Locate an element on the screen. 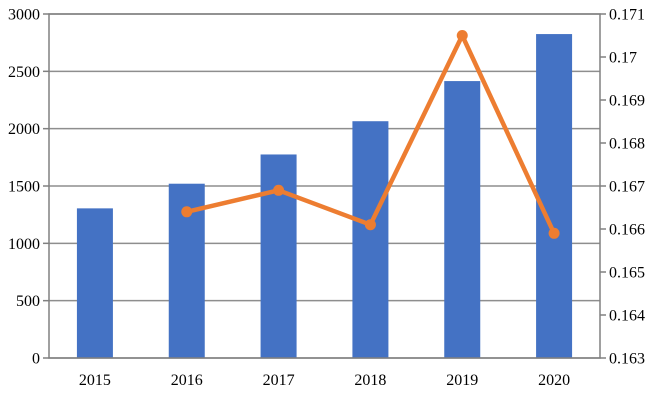 Image resolution: width=654 pixels, height=401 pixels. right-axis-tick-label: 0.166 is located at coordinates (627, 230).